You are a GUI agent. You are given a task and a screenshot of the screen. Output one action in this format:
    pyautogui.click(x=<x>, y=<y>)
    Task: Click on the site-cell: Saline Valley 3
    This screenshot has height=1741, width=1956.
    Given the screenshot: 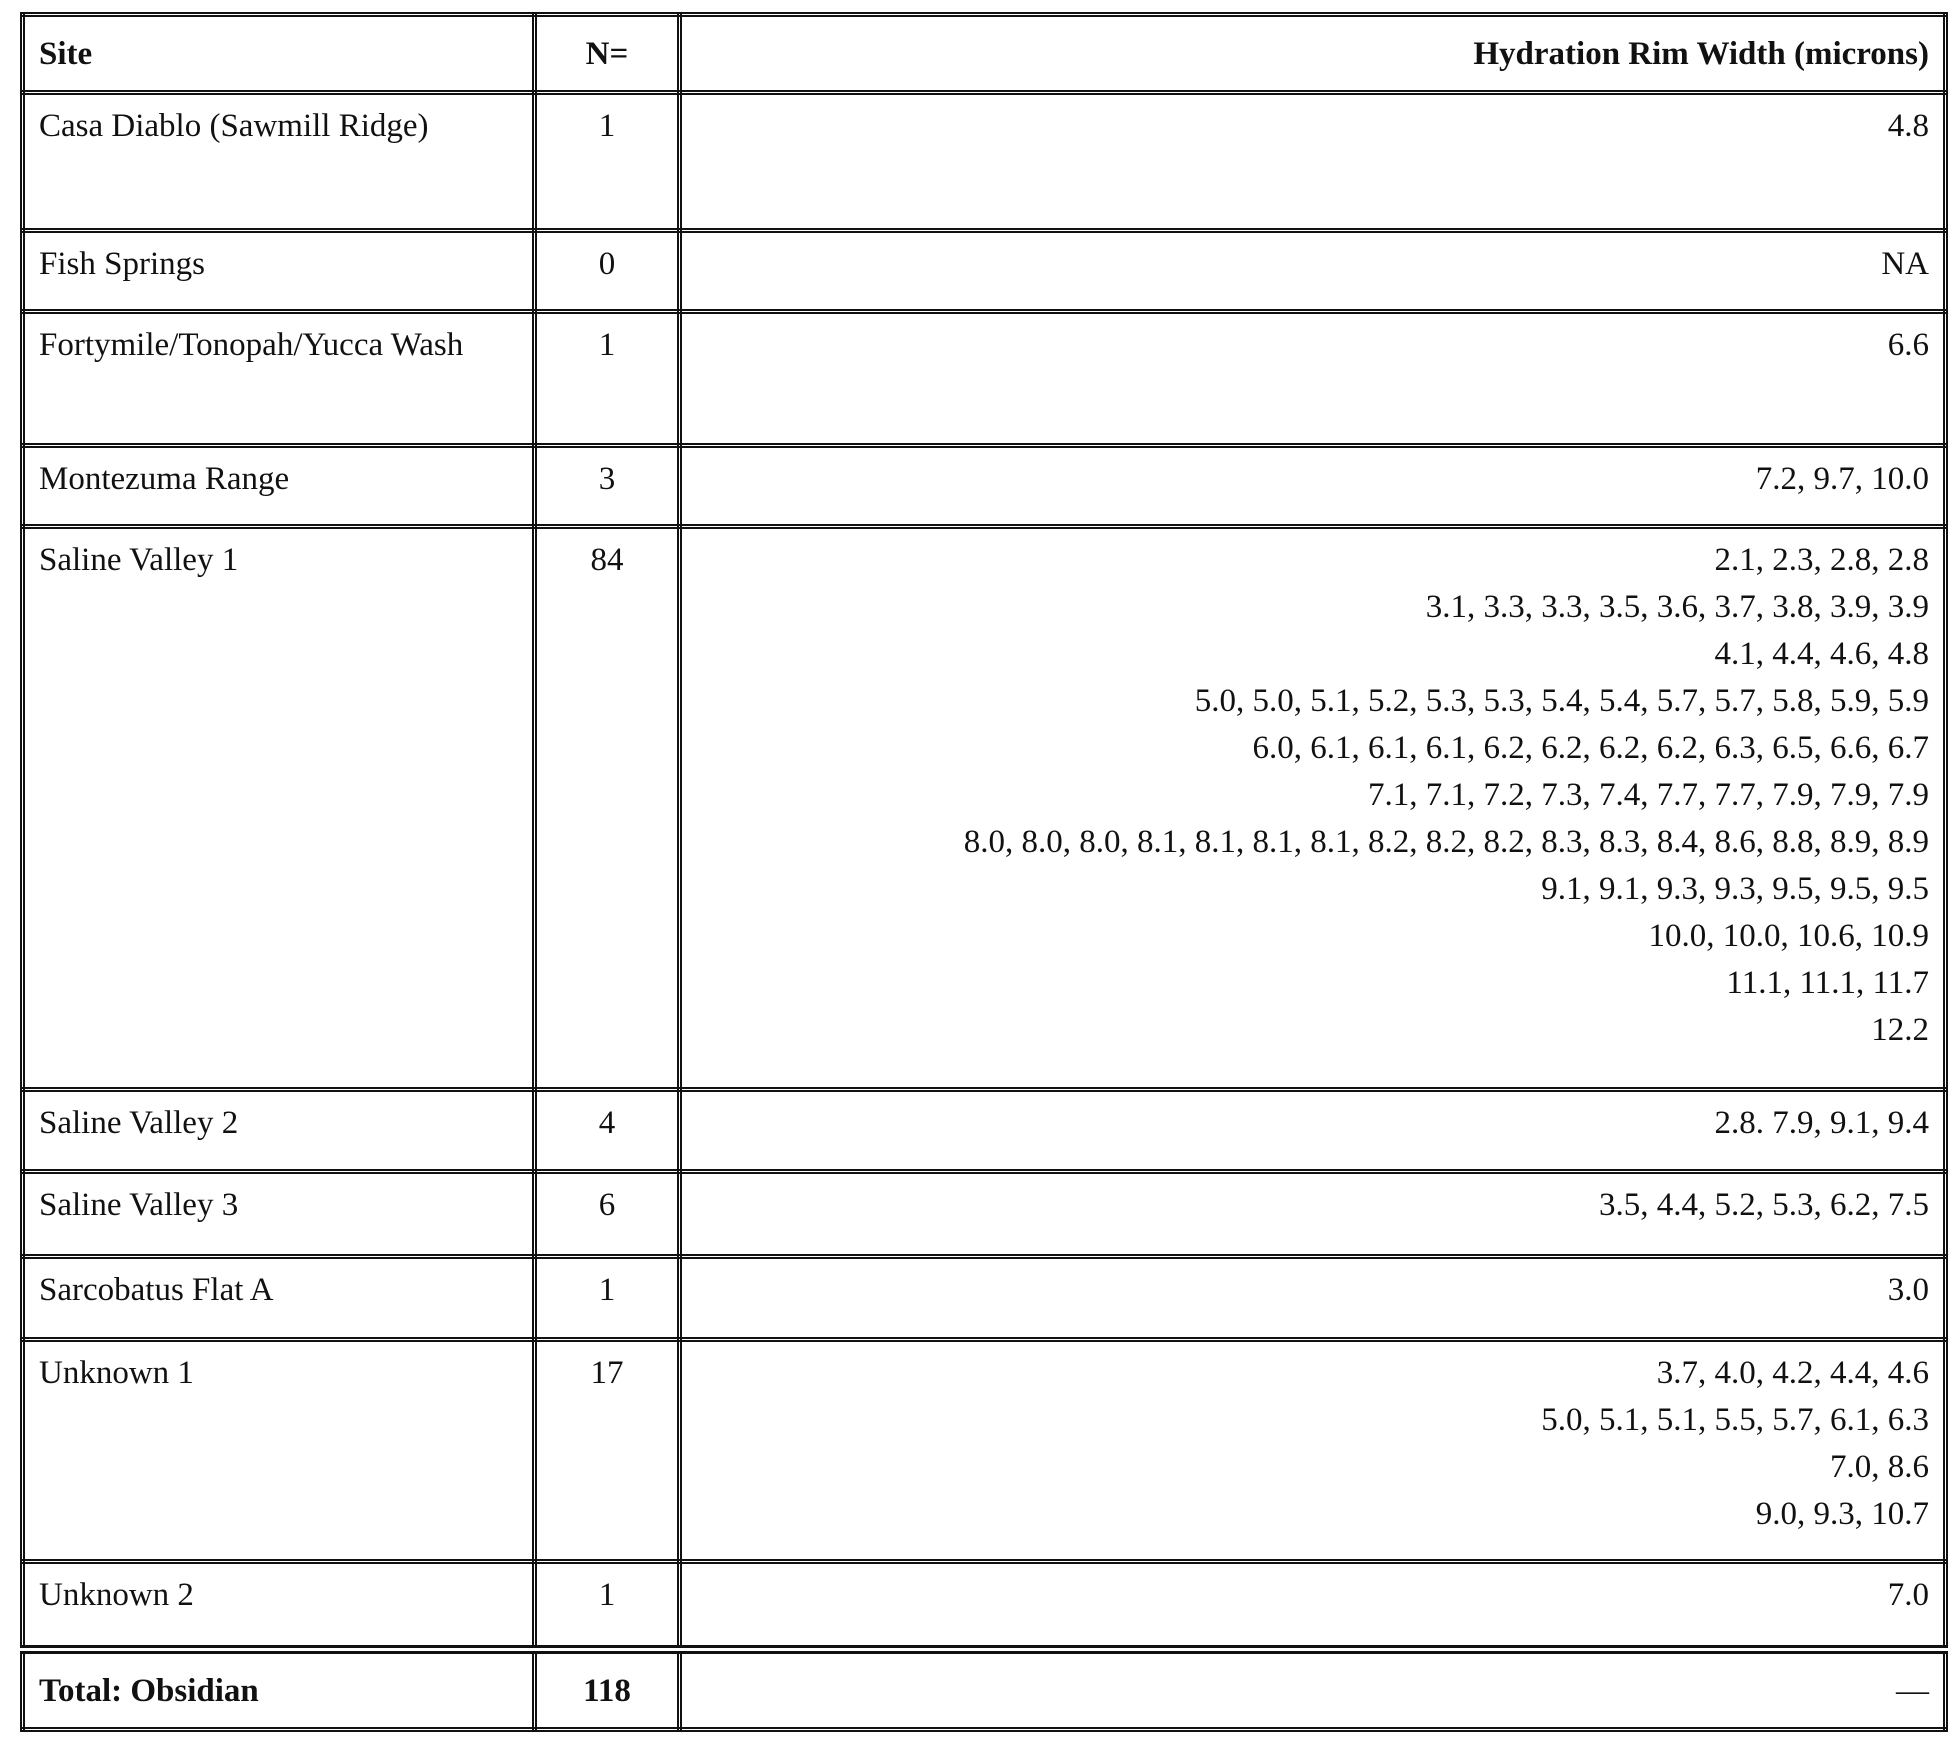 What is the action you would take?
    pyautogui.click(x=278, y=1214)
    